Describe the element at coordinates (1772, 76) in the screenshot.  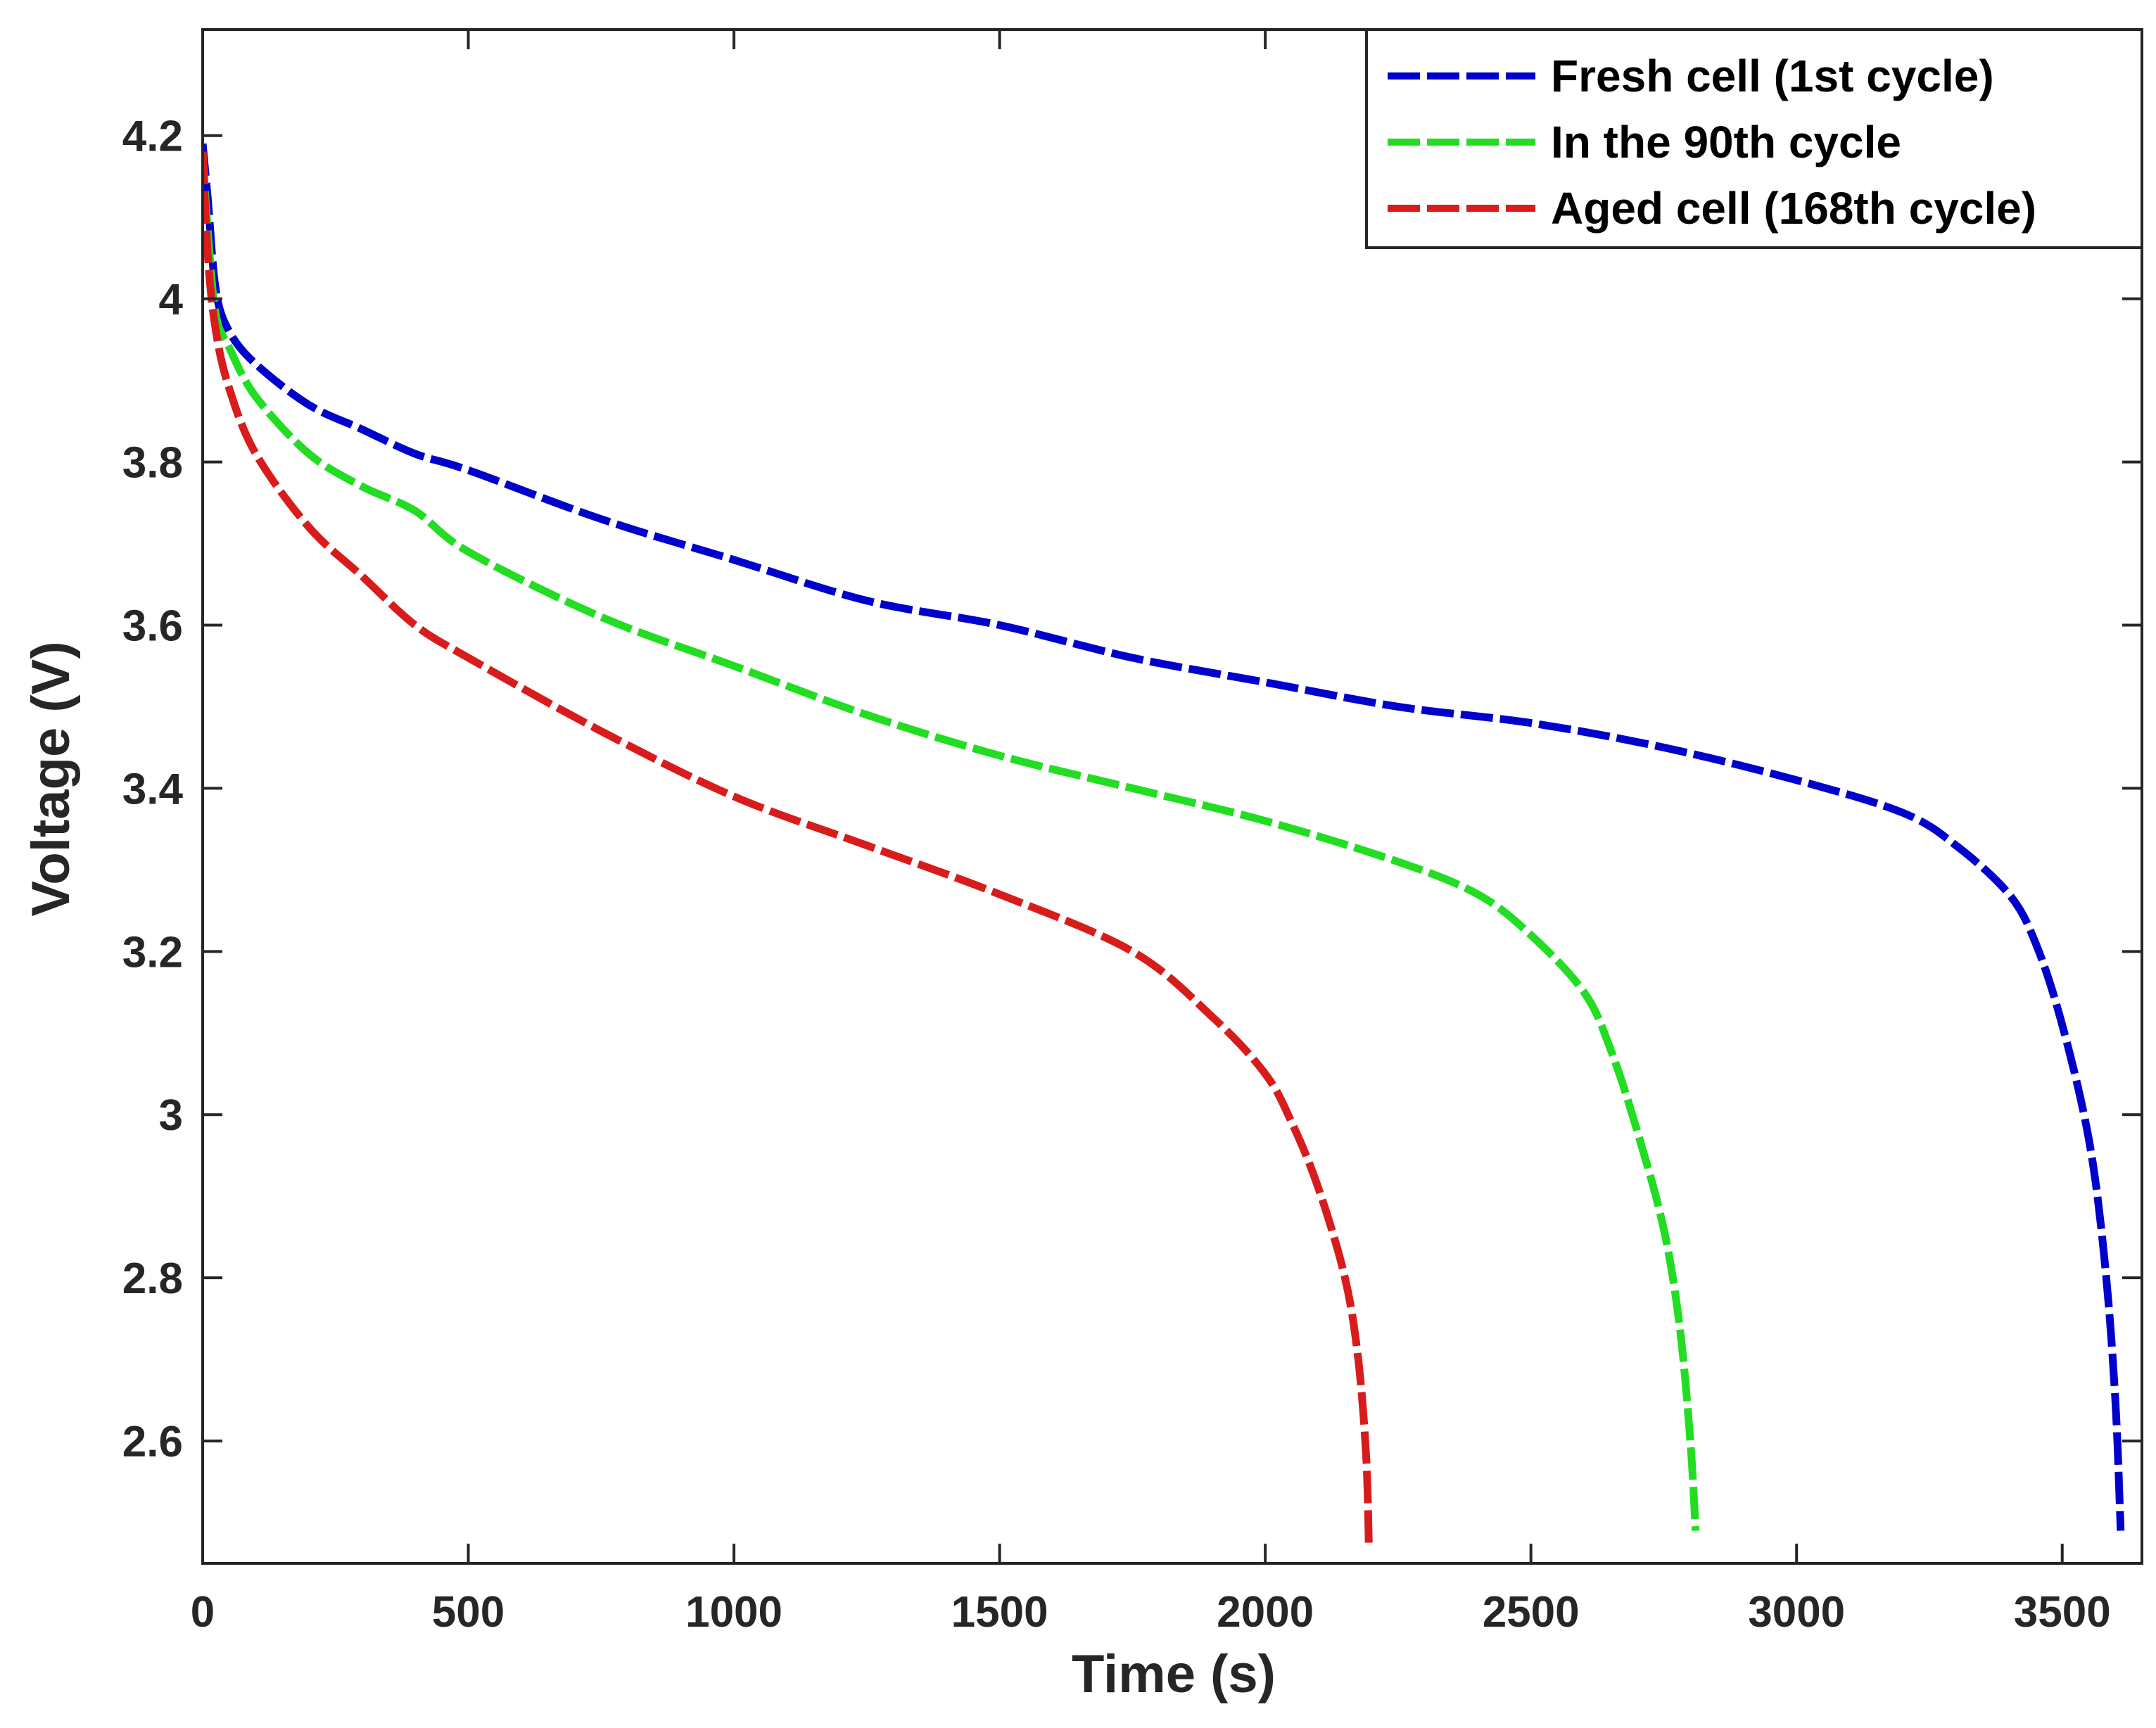
I see `legend-label-fresh-cell-1st-cycle: Fresh cell (1st cycle)` at that location.